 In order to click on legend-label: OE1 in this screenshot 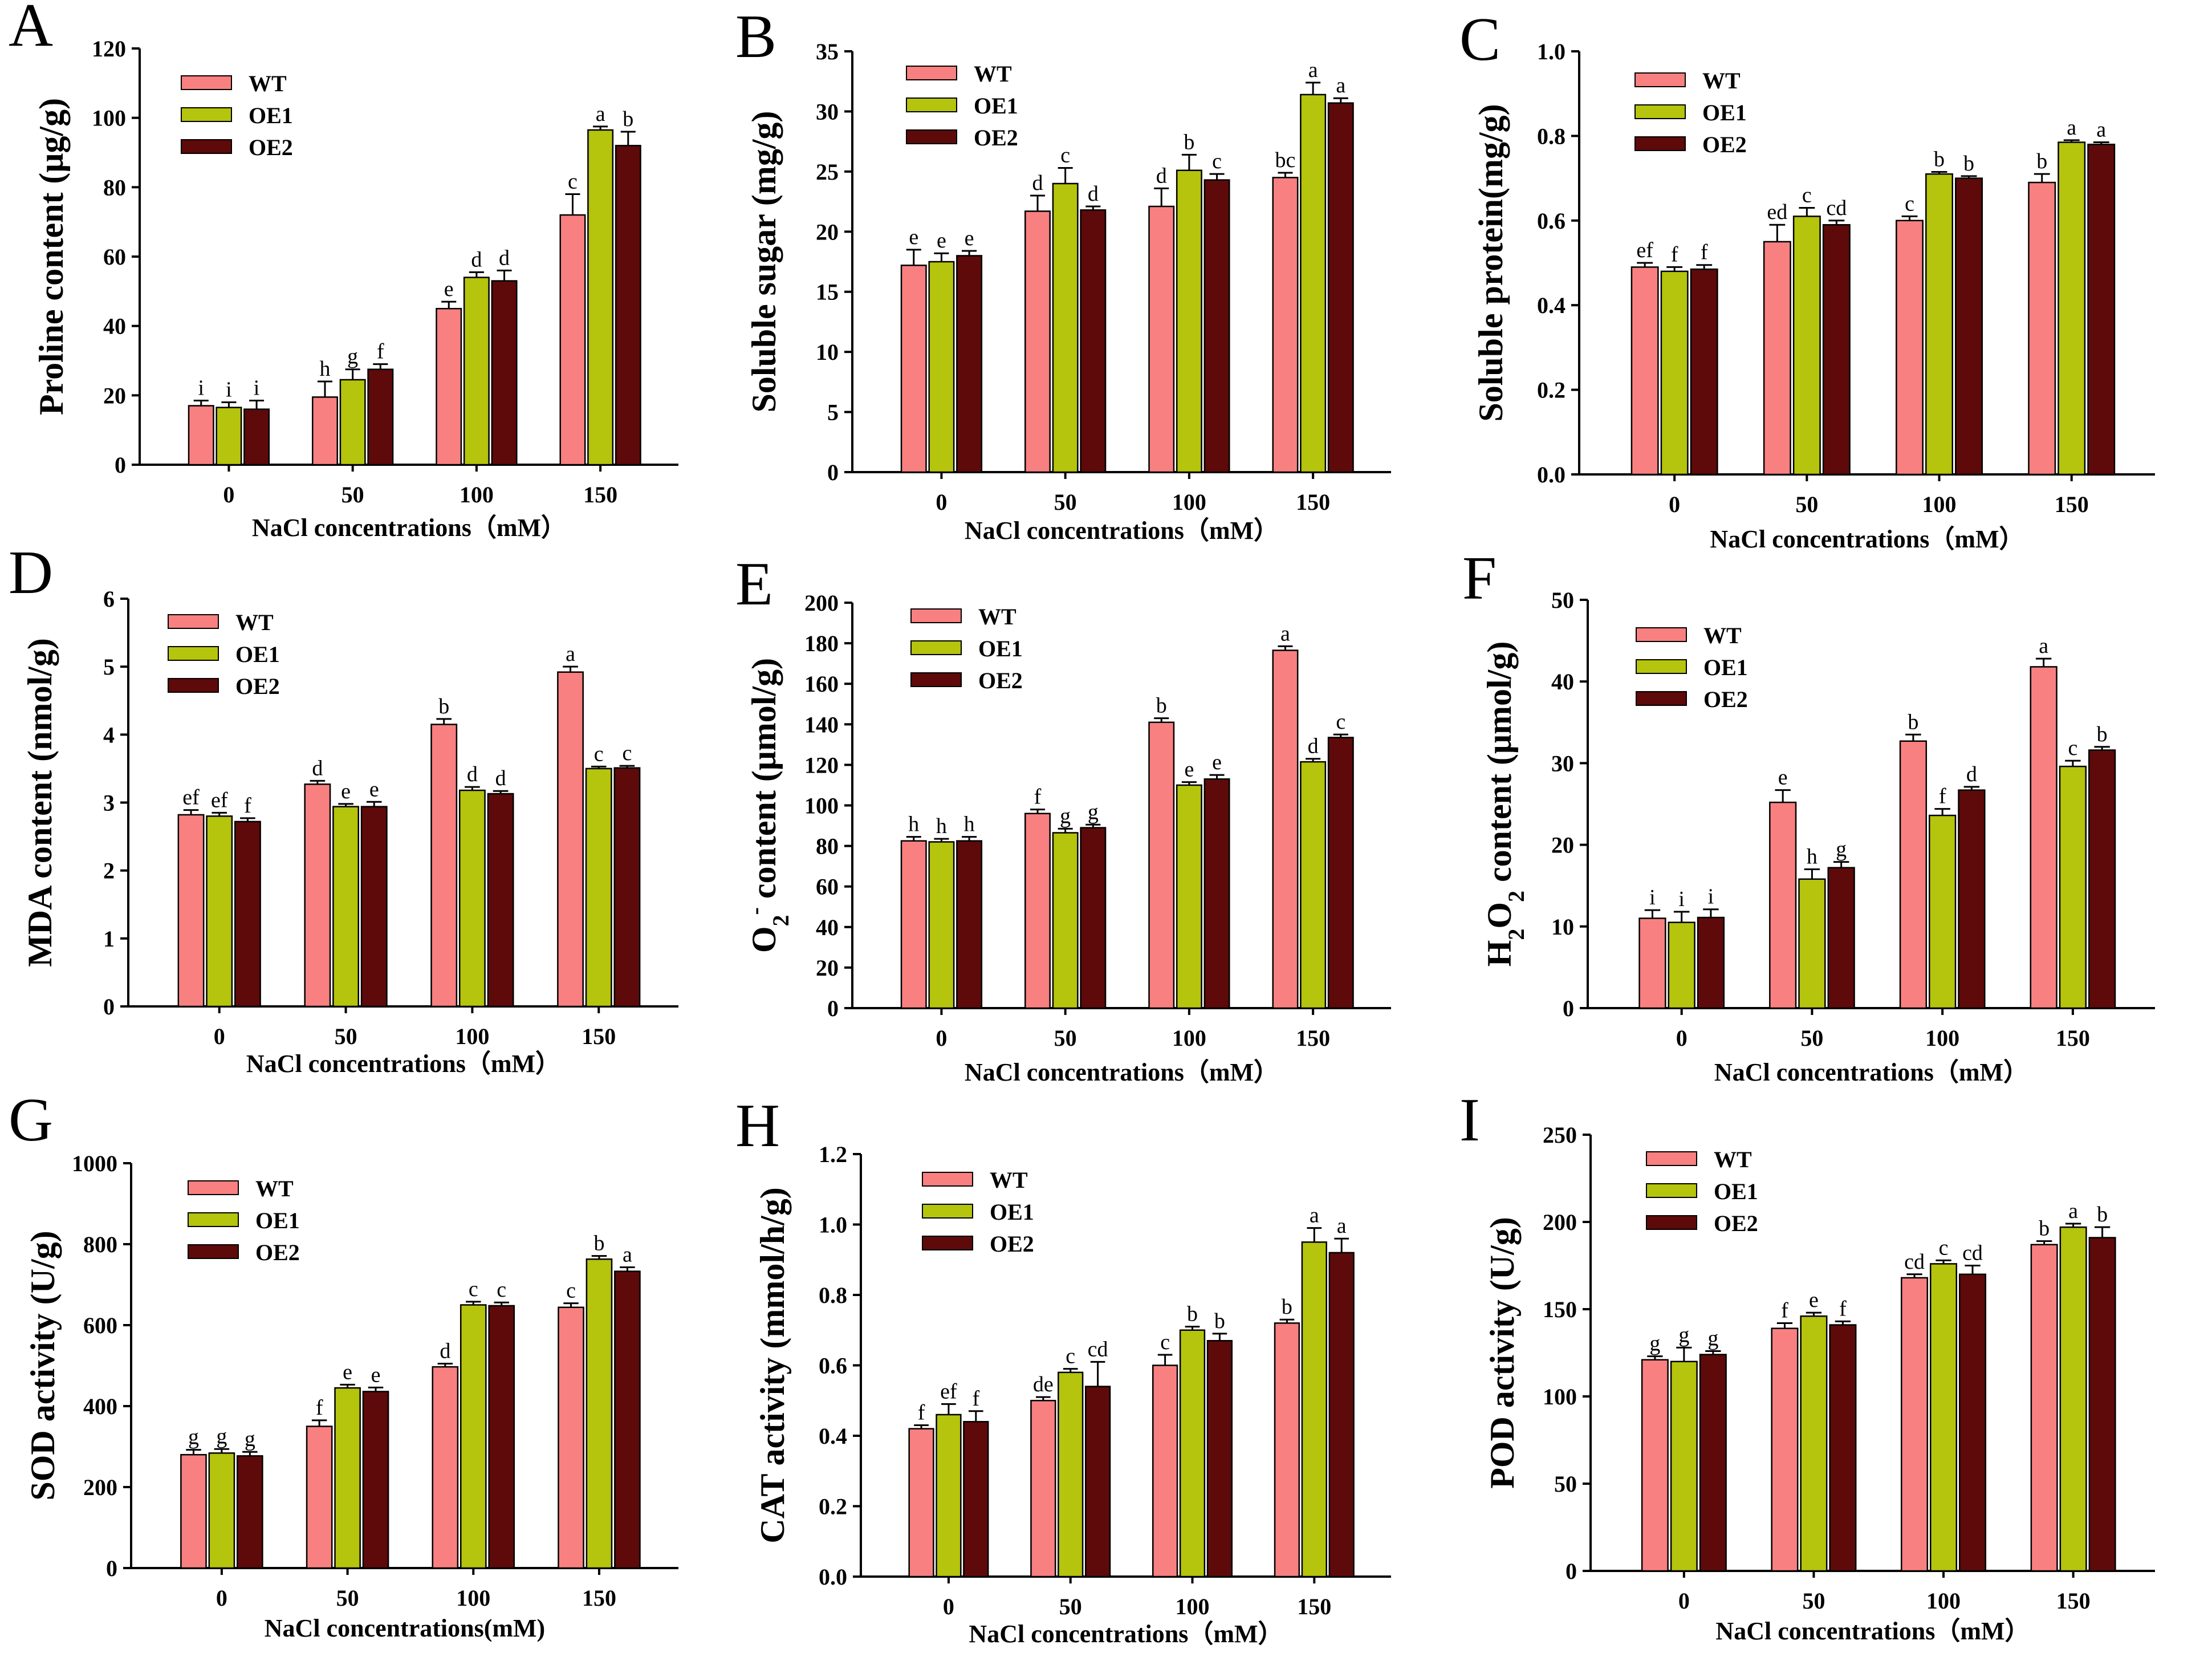, I will do `click(1736, 1191)`.